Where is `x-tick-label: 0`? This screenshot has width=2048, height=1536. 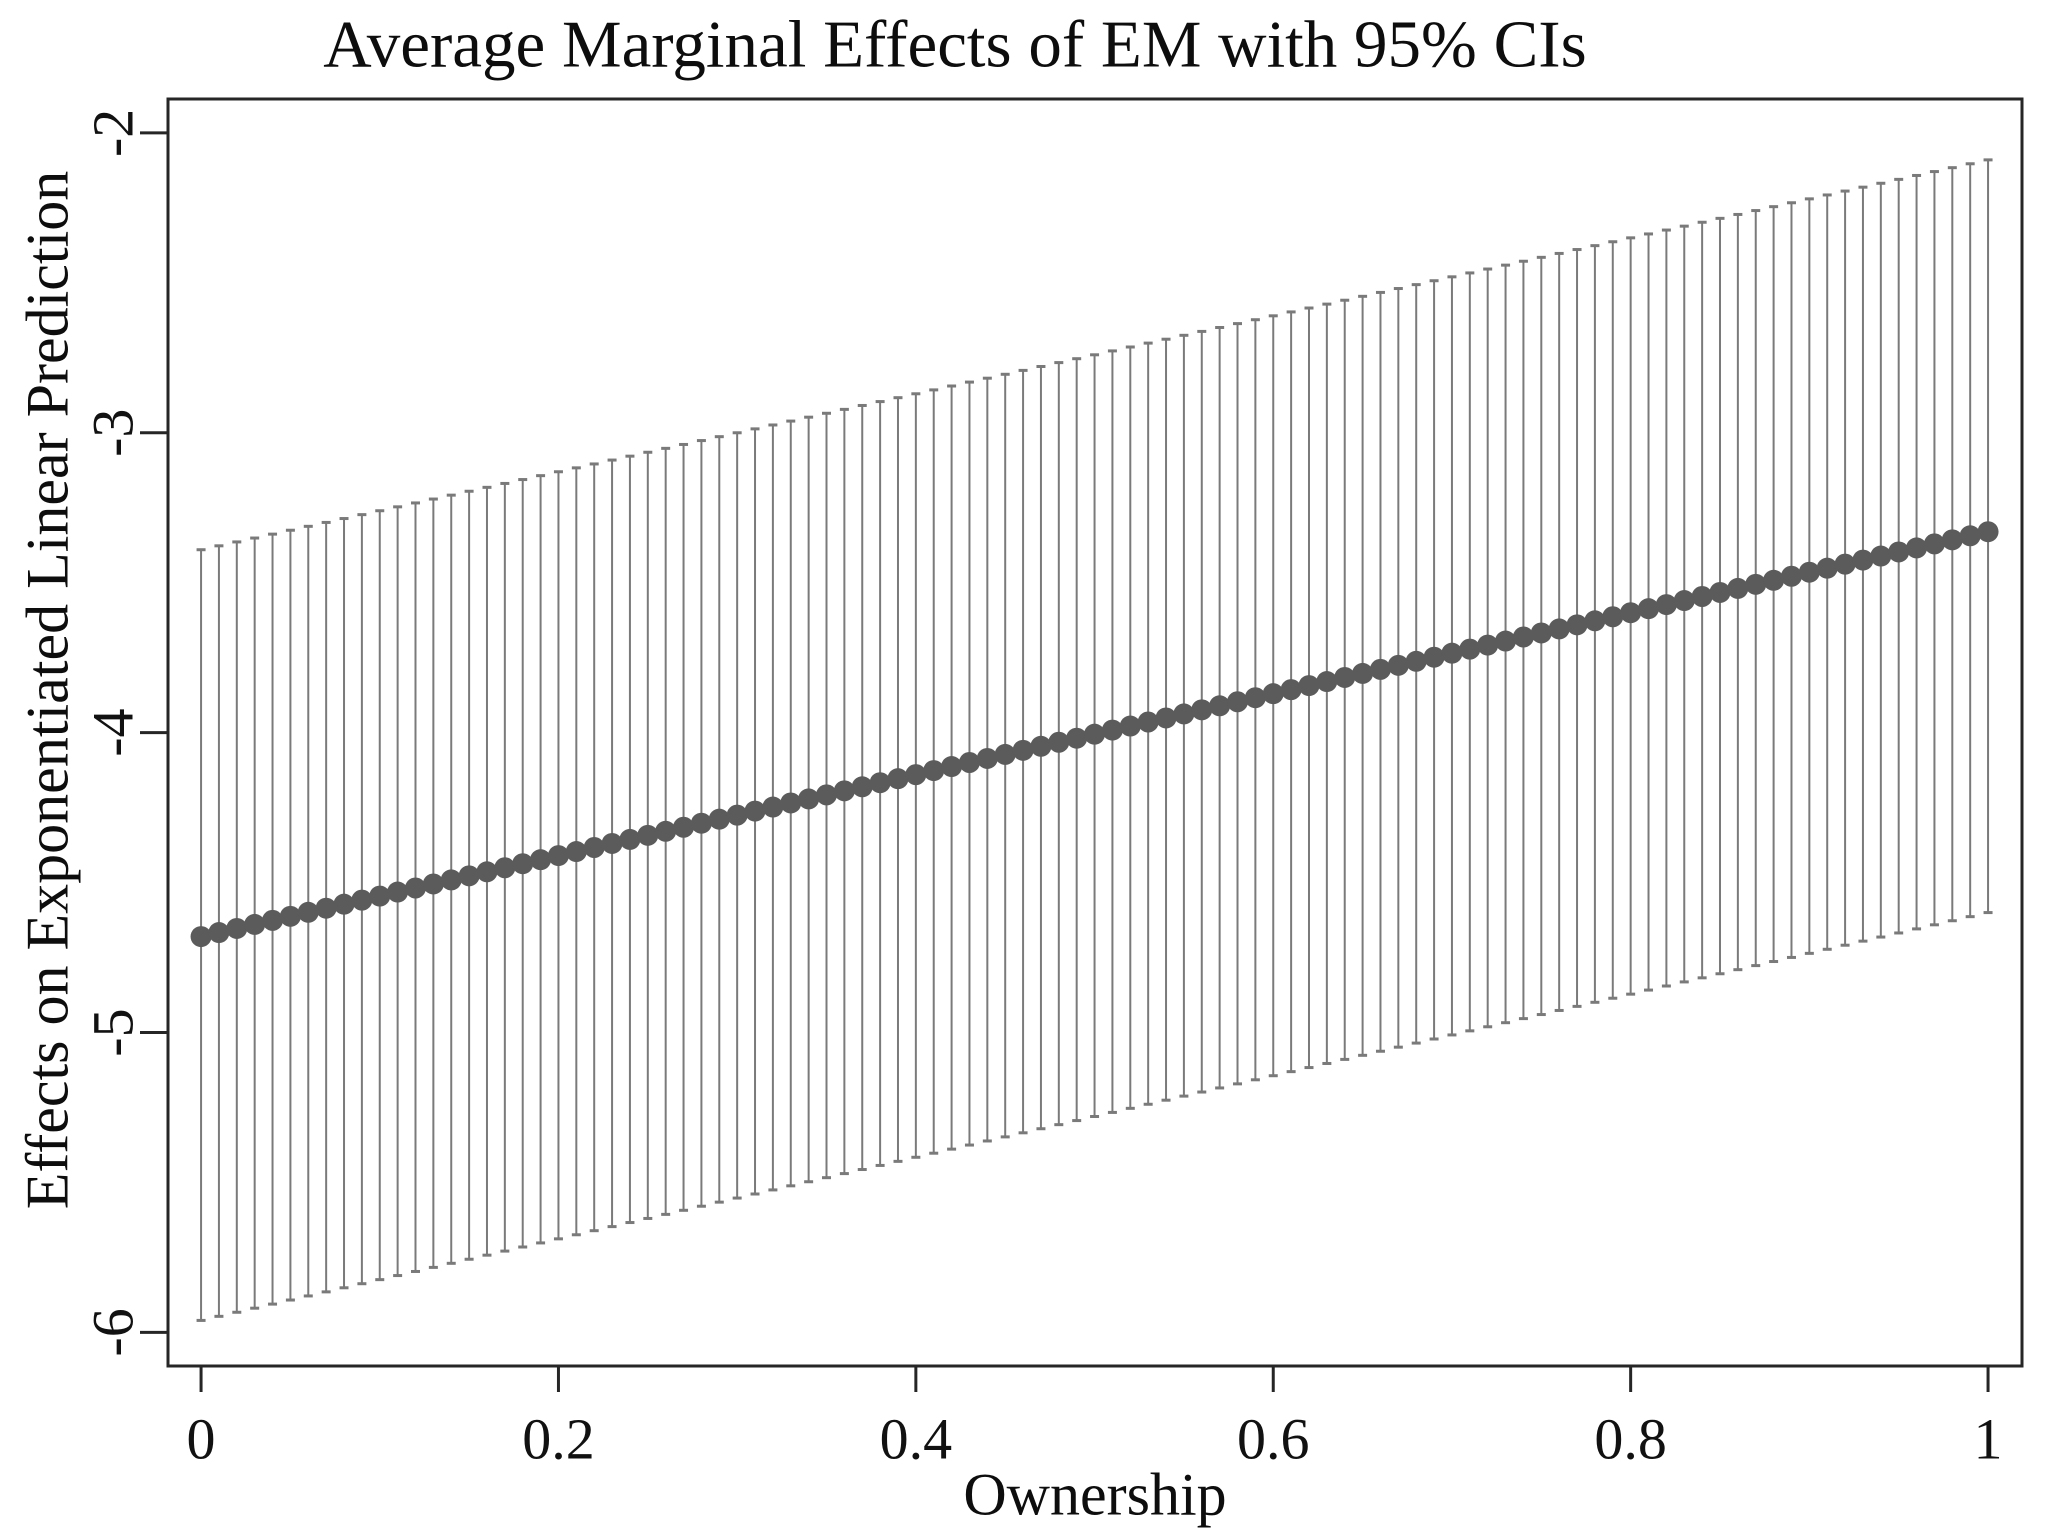 x-tick-label: 0 is located at coordinates (201, 1438).